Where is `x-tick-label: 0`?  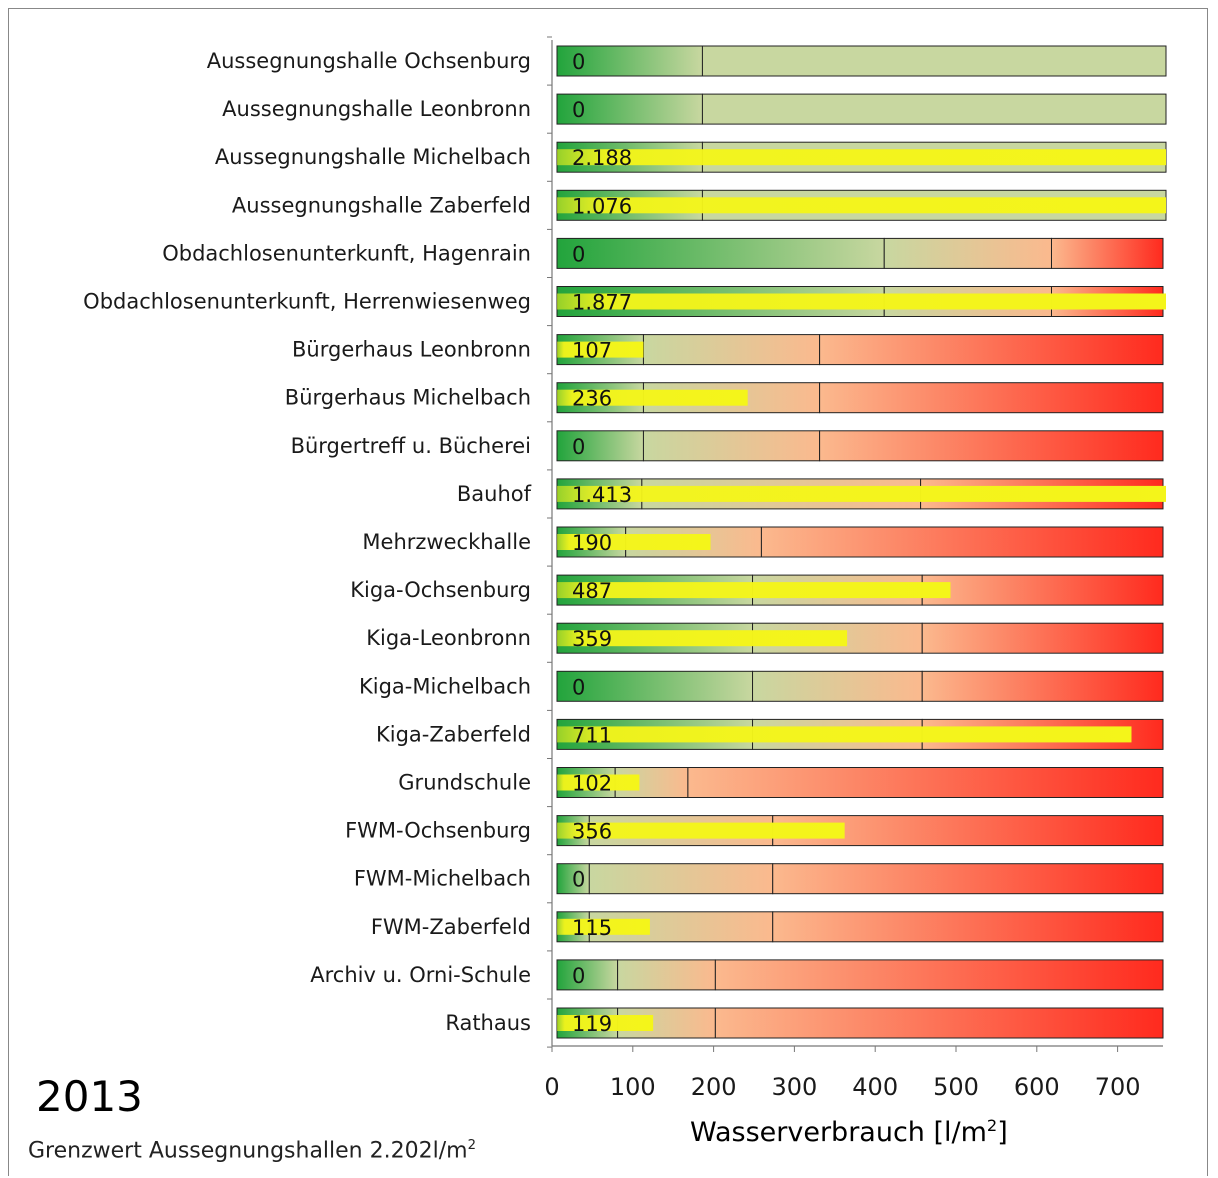 x-tick-label: 0 is located at coordinates (551, 1087).